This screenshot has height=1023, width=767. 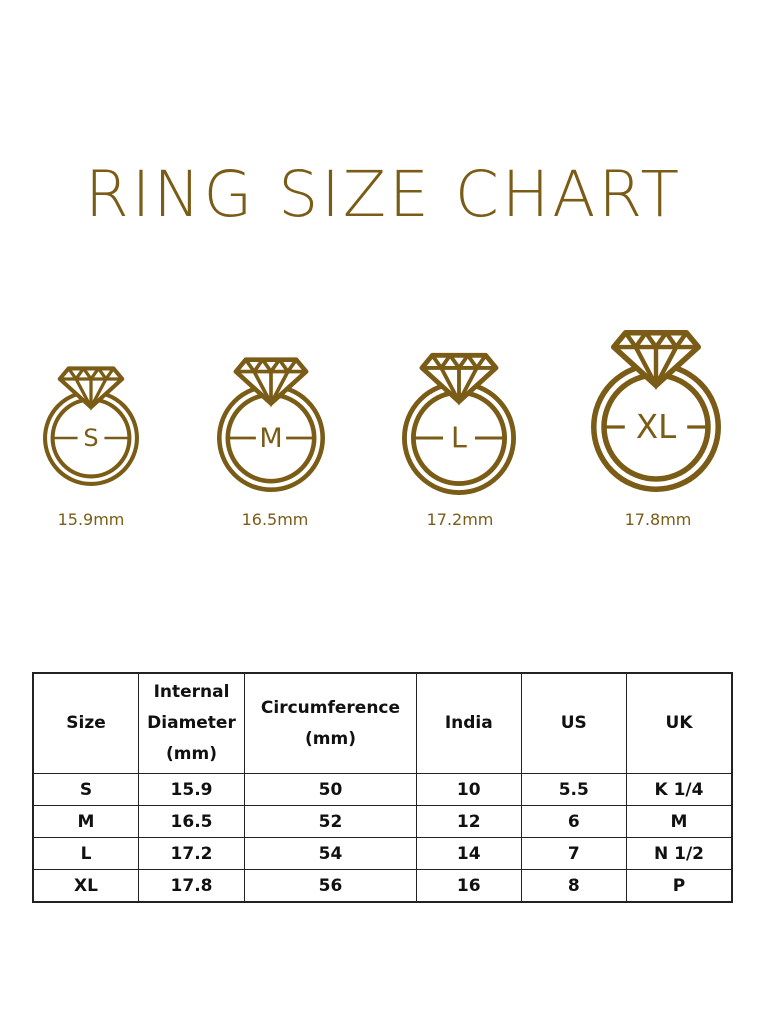 I want to click on table-cell: 6, so click(x=574, y=821).